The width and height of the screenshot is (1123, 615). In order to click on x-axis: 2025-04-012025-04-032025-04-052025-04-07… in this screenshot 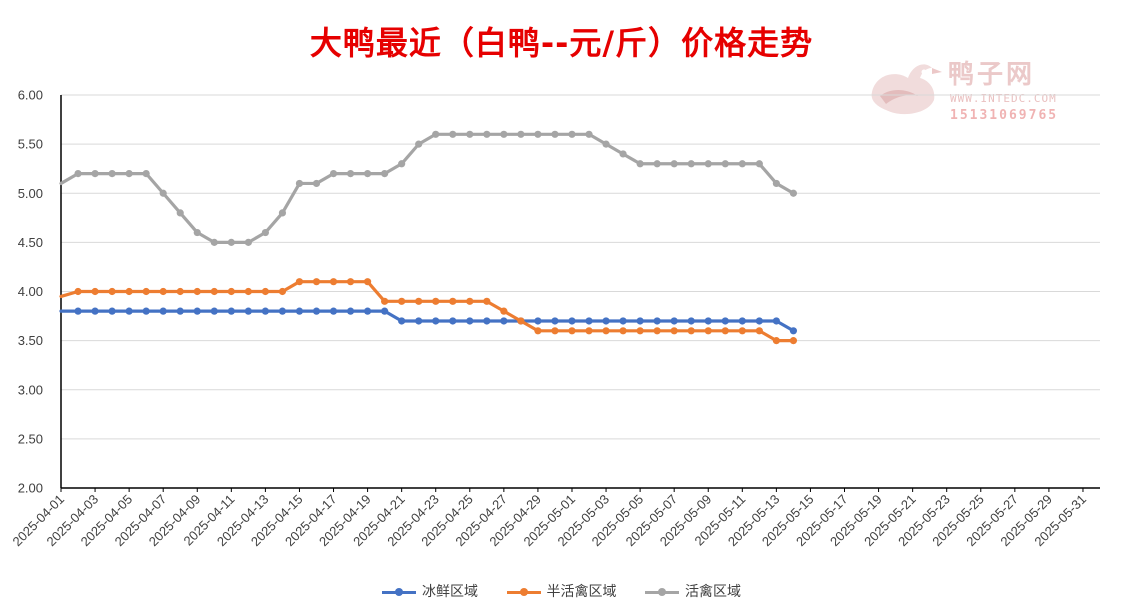, I will do `click(554, 518)`.